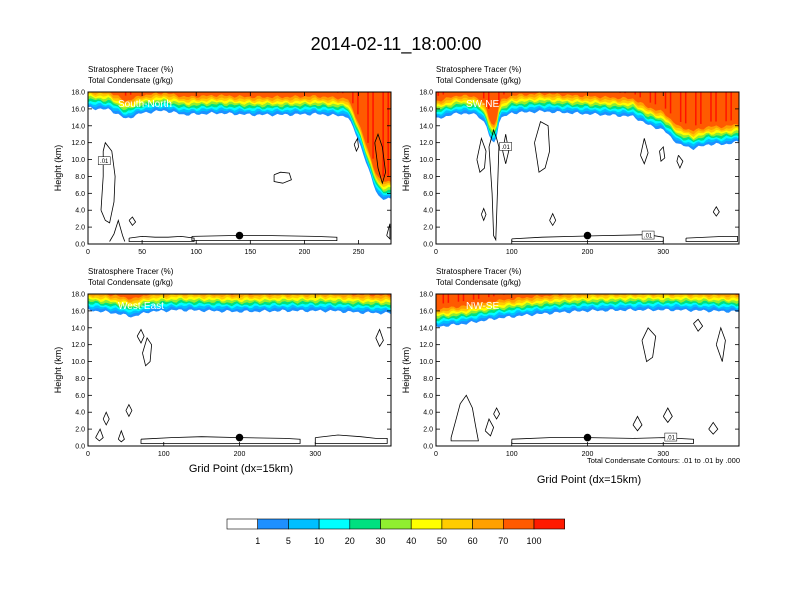 The height and width of the screenshot is (612, 792). Describe the element at coordinates (359, 252) in the screenshot. I see `x-tick-label: 250` at that location.